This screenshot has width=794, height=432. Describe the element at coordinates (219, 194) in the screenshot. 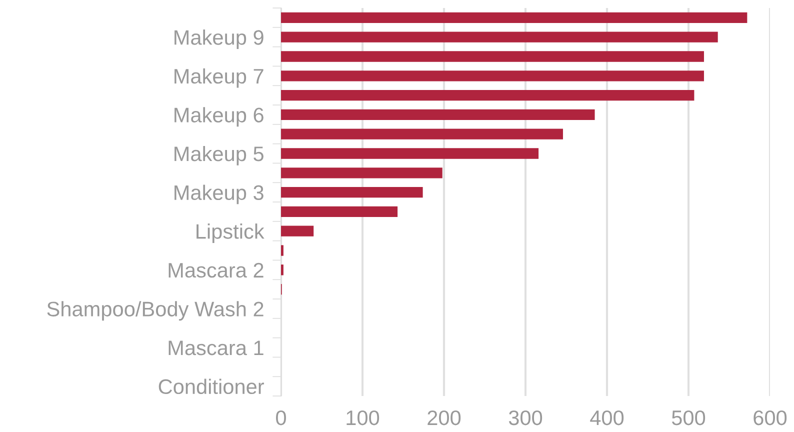

I see `y-tick-label: Makeup 3` at that location.